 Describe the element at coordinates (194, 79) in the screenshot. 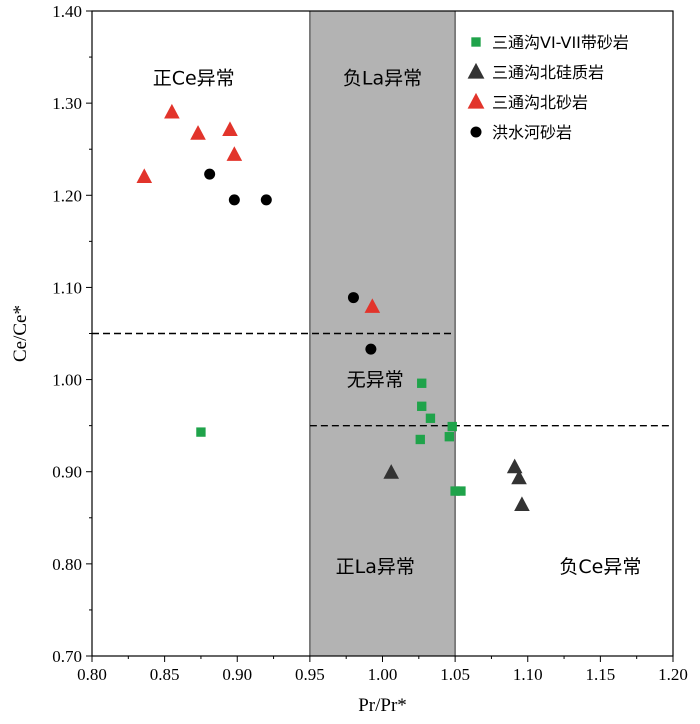

I see `region-label-0: 正Ce异常` at that location.